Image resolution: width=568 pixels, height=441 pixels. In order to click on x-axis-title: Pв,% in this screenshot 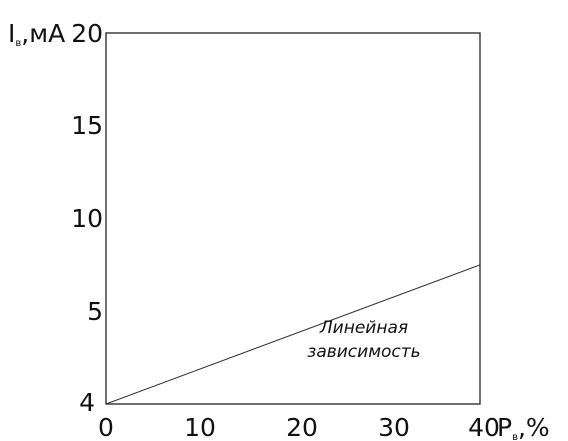, I will do `click(523, 427)`.